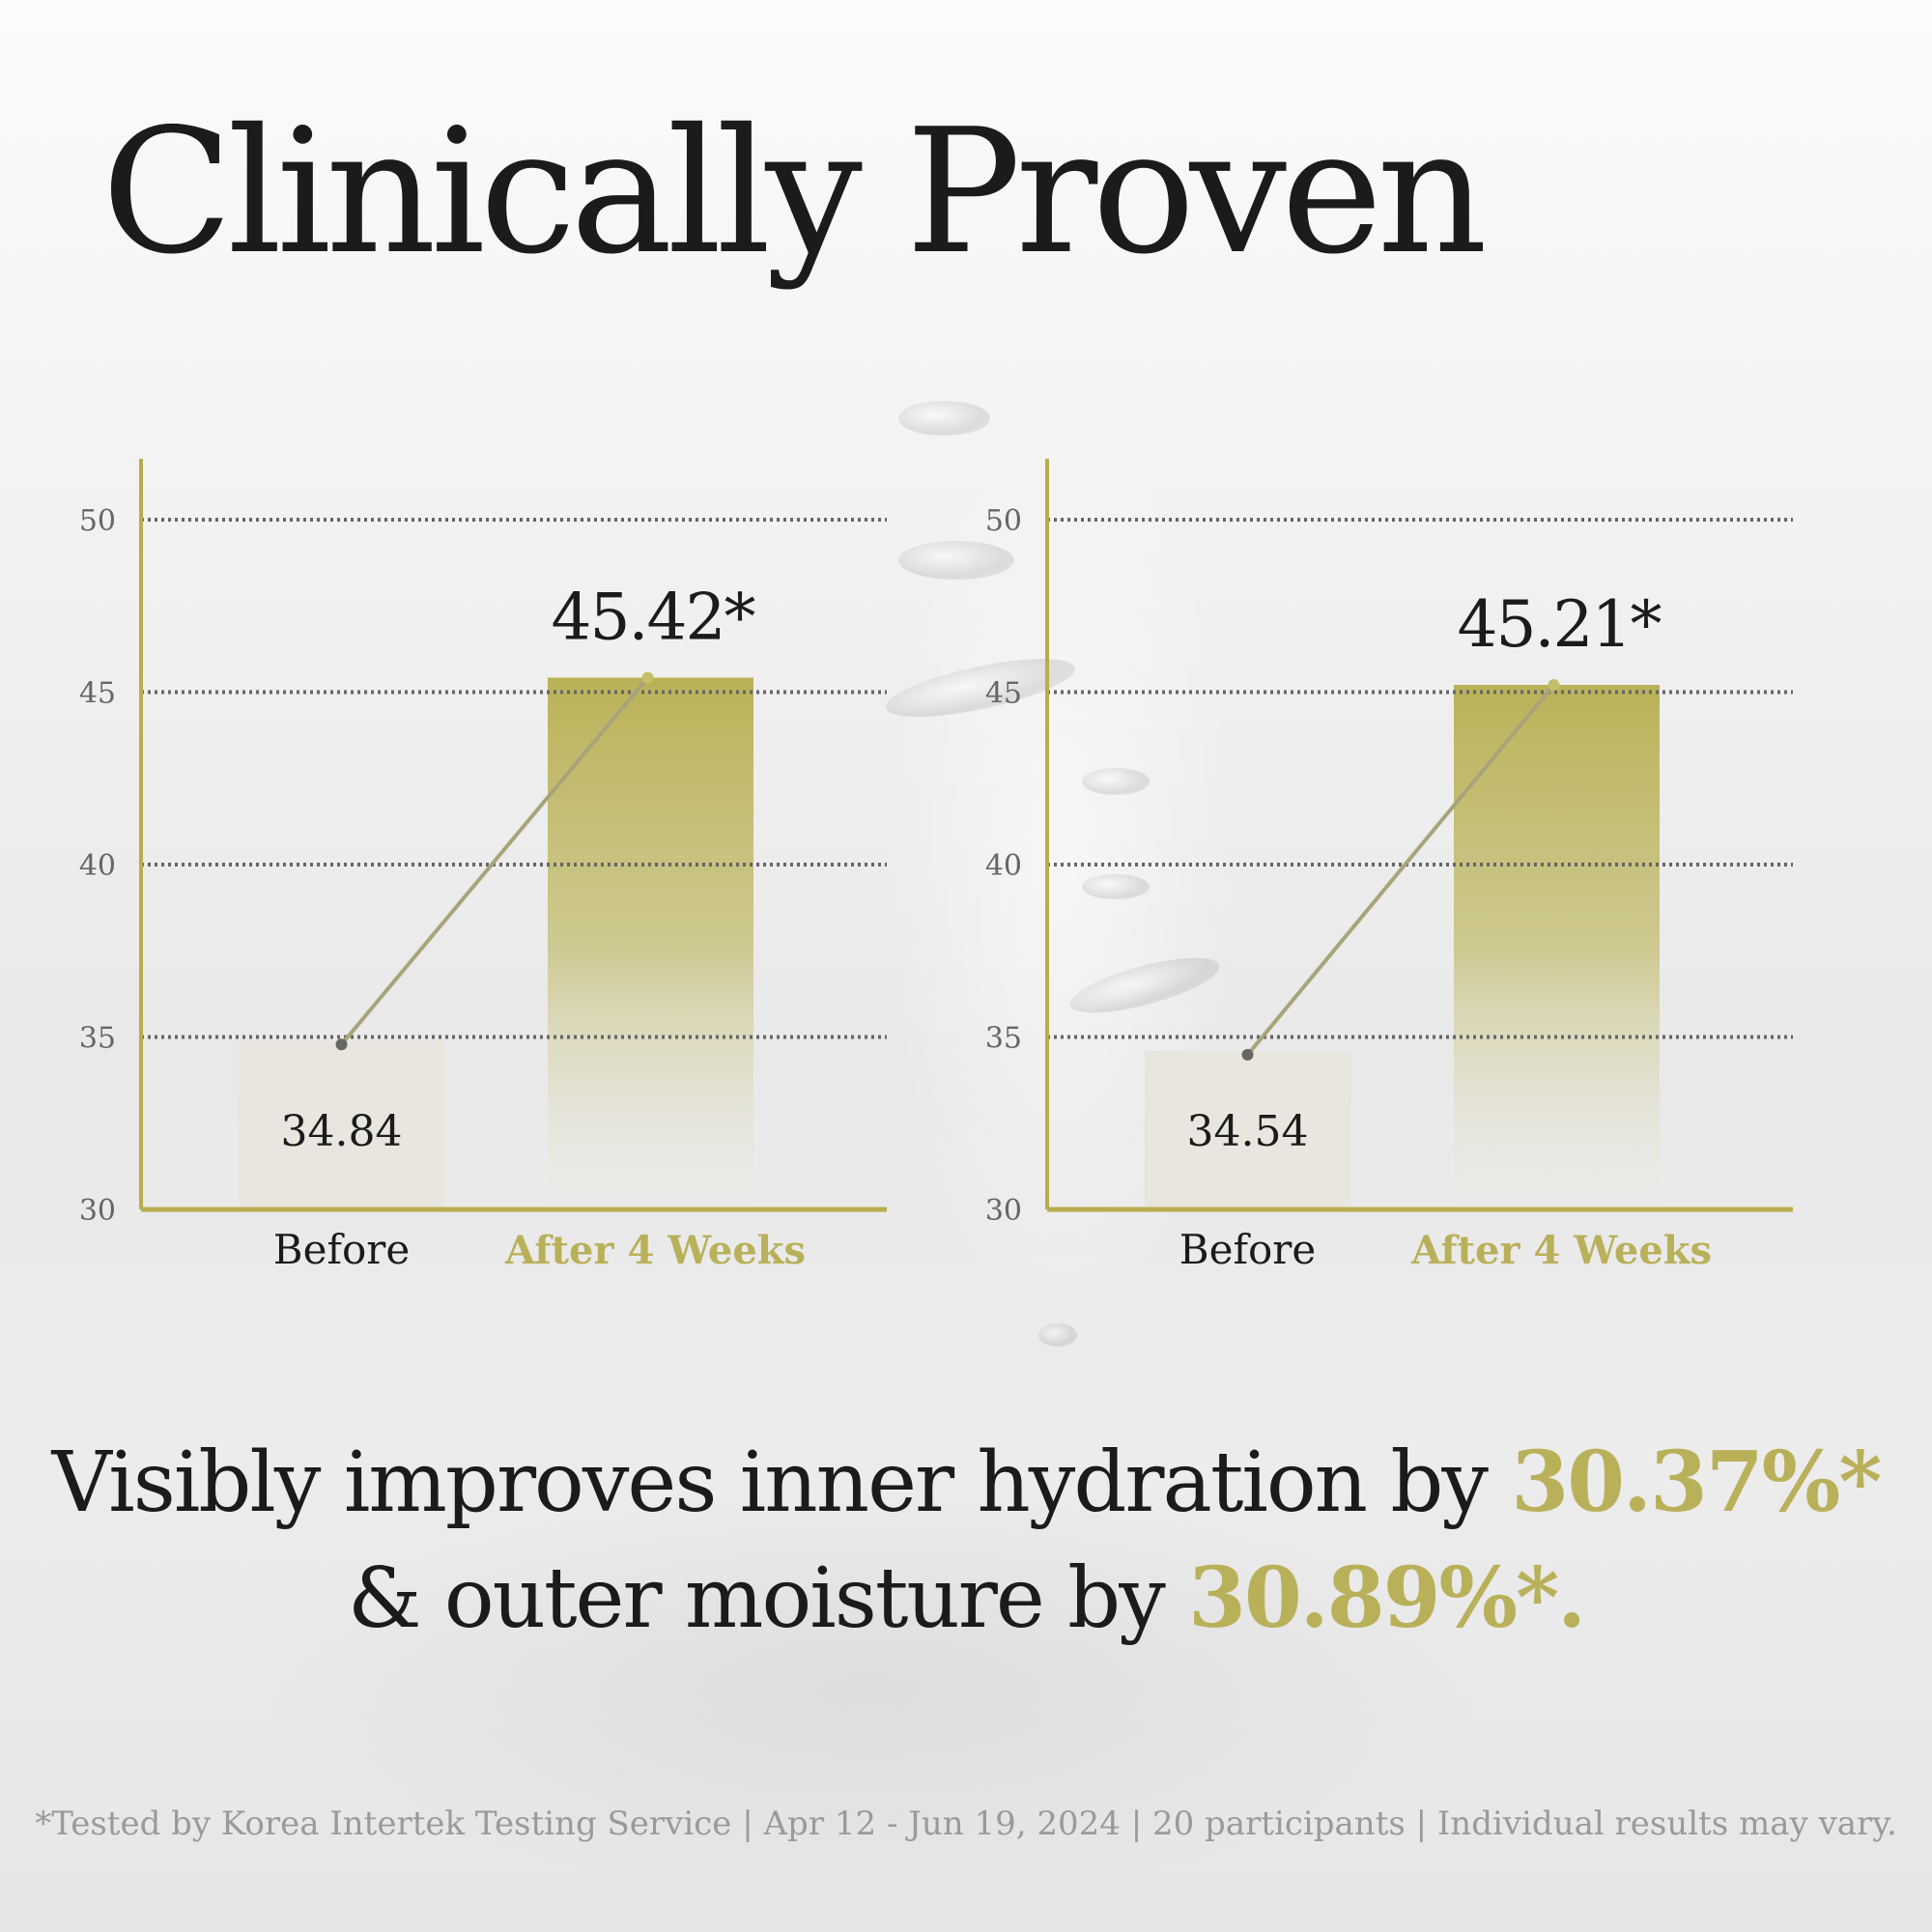 This screenshot has width=1932, height=1932. Describe the element at coordinates (653, 618) in the screenshot. I see `value-label-after: 45.42*` at that location.